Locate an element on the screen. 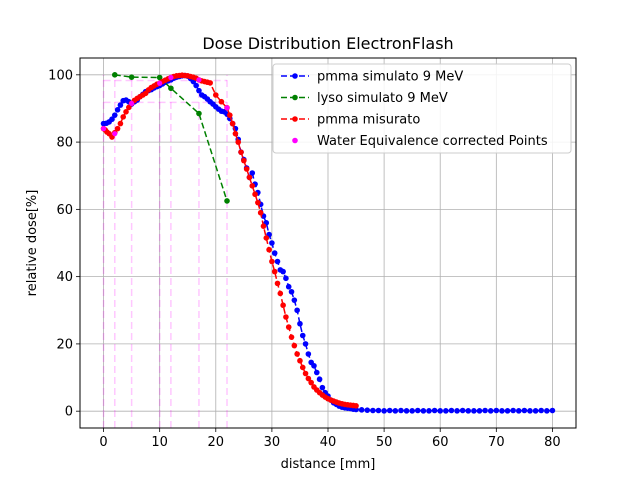 The width and height of the screenshot is (640, 480). y-tick-label: 80 is located at coordinates (64, 143).